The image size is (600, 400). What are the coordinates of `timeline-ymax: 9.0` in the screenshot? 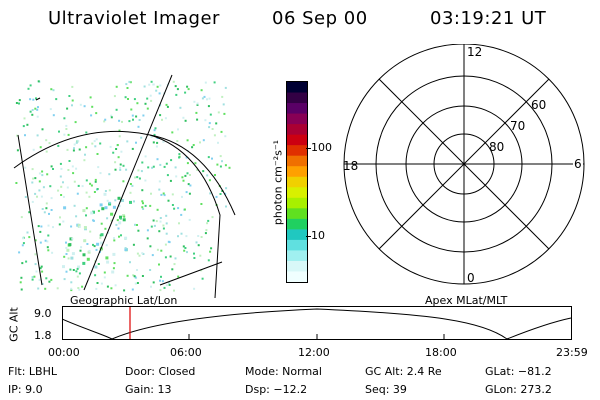 It's located at (43, 313).